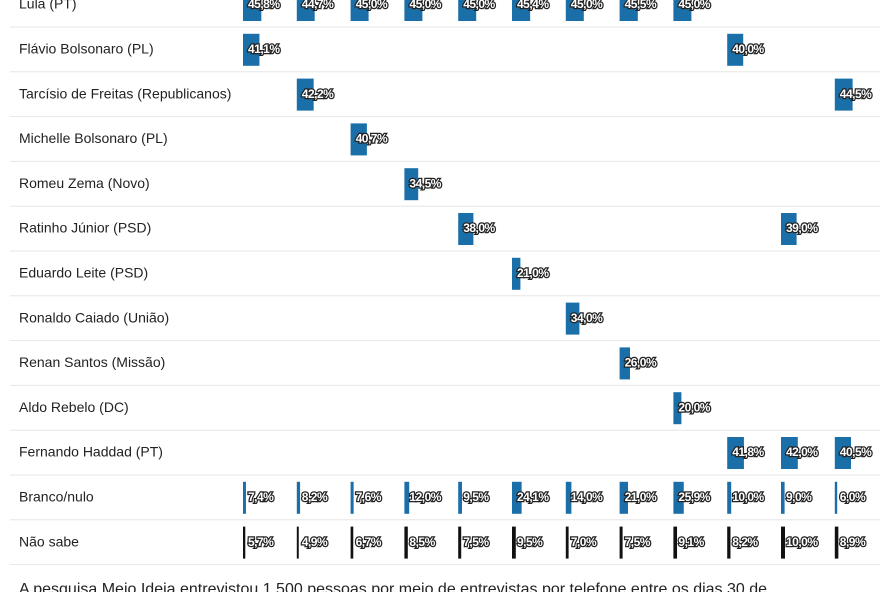 The image size is (880, 592). Describe the element at coordinates (425, 183) in the screenshot. I see `value-label: 34,5%` at that location.